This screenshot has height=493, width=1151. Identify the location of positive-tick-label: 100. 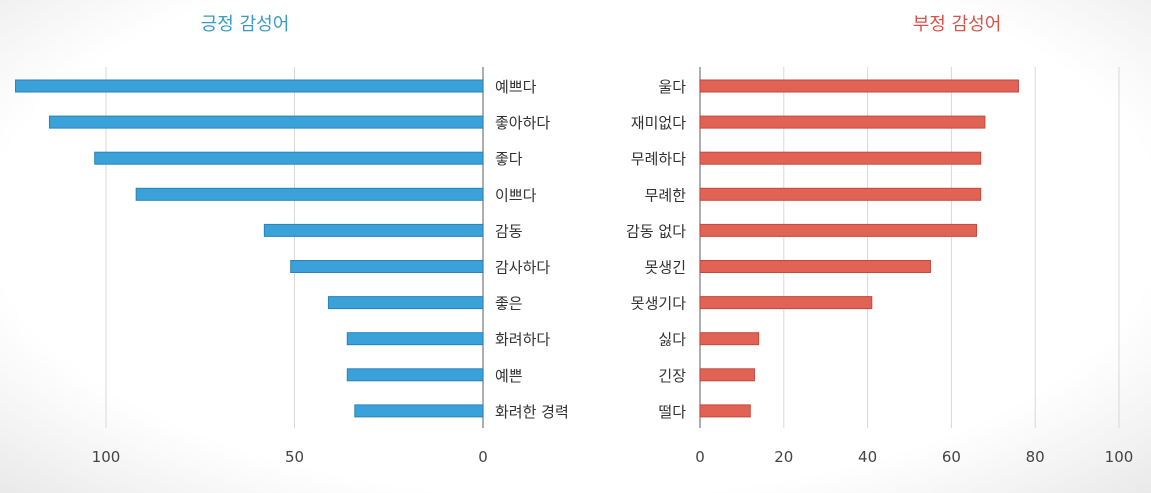
(106, 457).